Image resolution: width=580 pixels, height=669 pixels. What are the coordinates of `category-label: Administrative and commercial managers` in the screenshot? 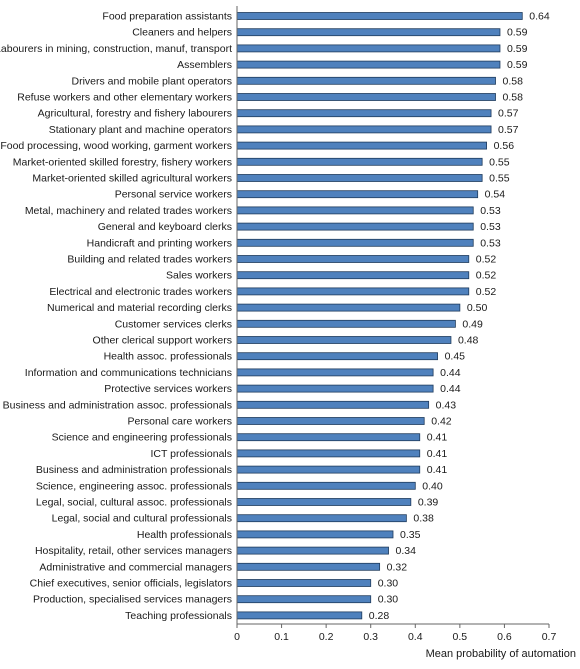 It's located at (135, 567).